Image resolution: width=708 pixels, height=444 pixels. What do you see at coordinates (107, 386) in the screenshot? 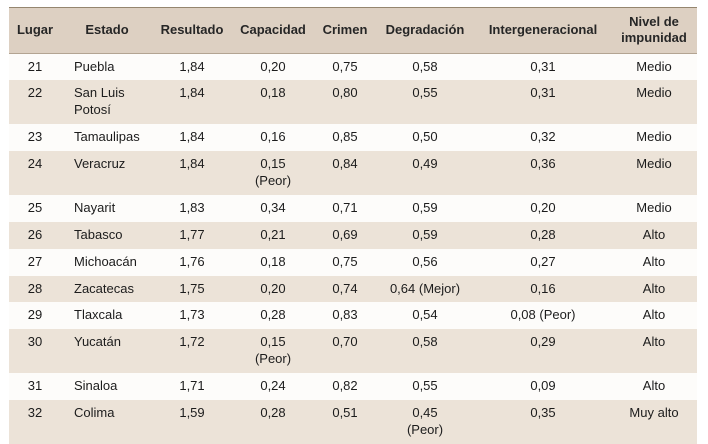
I see `cell-estado: Sinaloa` at bounding box center [107, 386].